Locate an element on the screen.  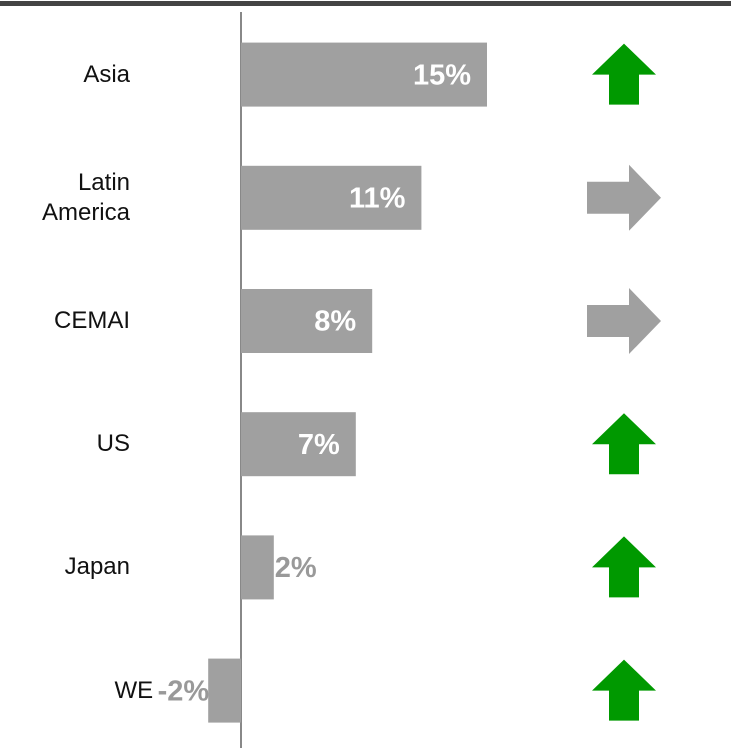
value-label: 2% is located at coordinates (296, 568).